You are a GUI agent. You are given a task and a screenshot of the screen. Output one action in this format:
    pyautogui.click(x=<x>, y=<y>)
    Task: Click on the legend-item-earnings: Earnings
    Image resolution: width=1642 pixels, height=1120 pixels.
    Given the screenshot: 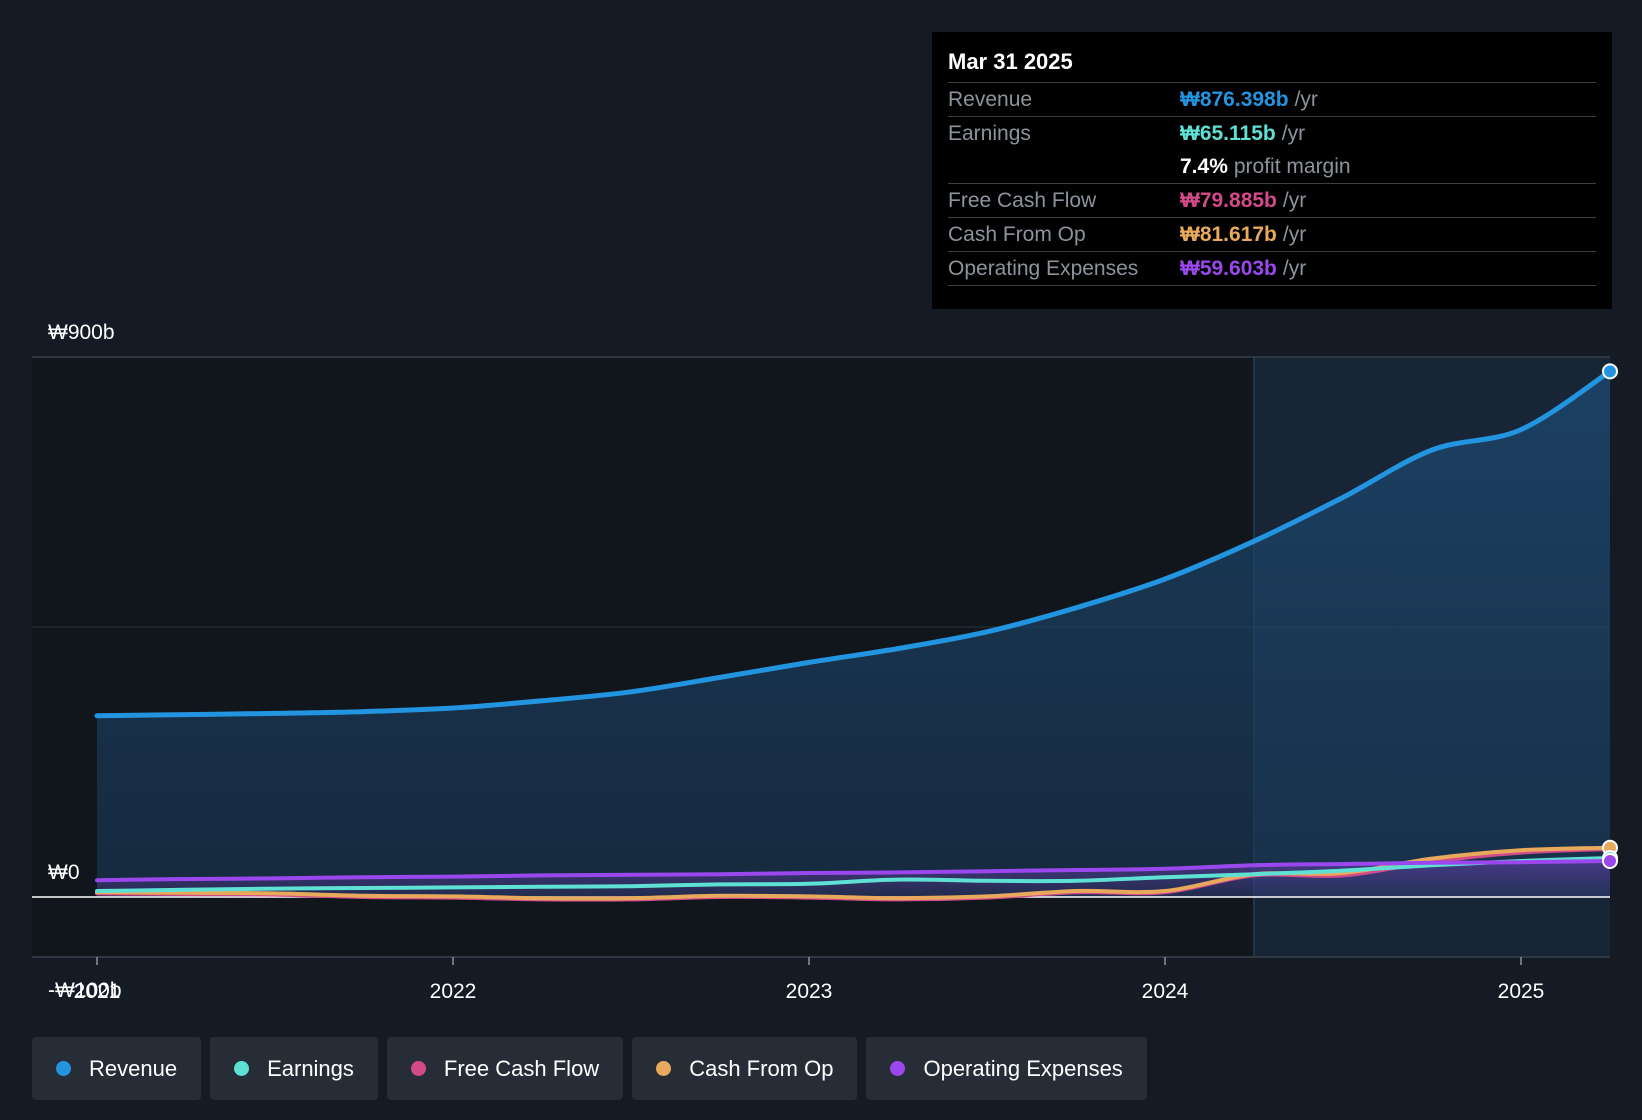 What is the action you would take?
    pyautogui.click(x=294, y=1068)
    